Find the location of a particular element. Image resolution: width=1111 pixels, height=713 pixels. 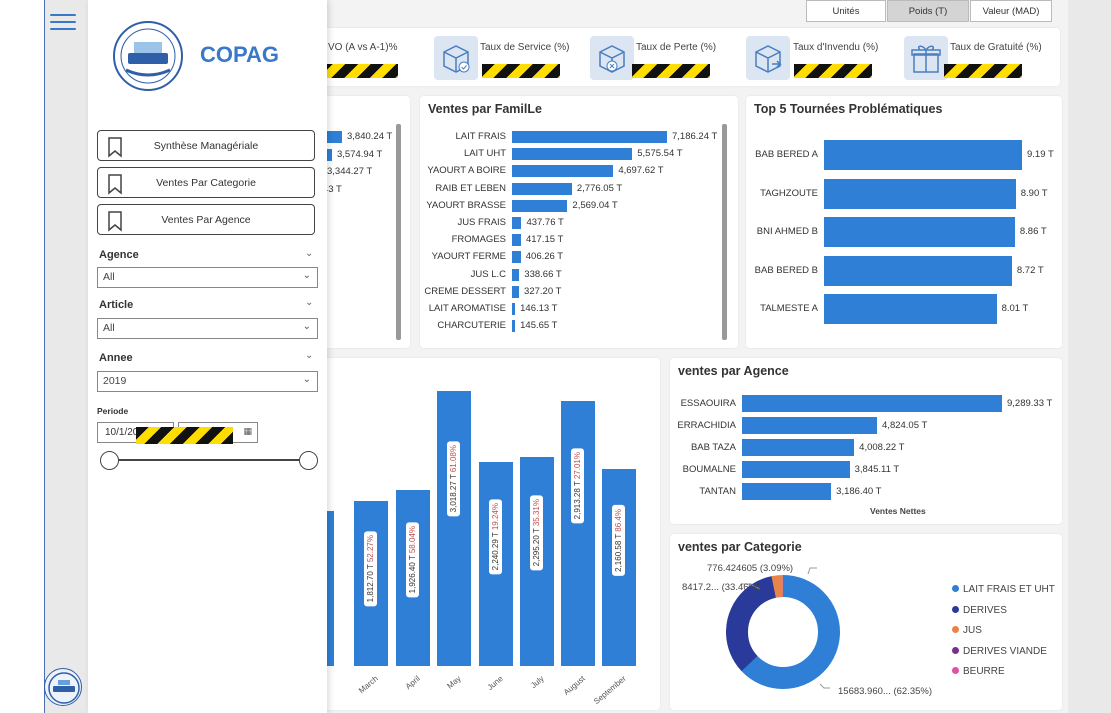

bar-category-label: BAB BERED B is located at coordinates (786, 270).